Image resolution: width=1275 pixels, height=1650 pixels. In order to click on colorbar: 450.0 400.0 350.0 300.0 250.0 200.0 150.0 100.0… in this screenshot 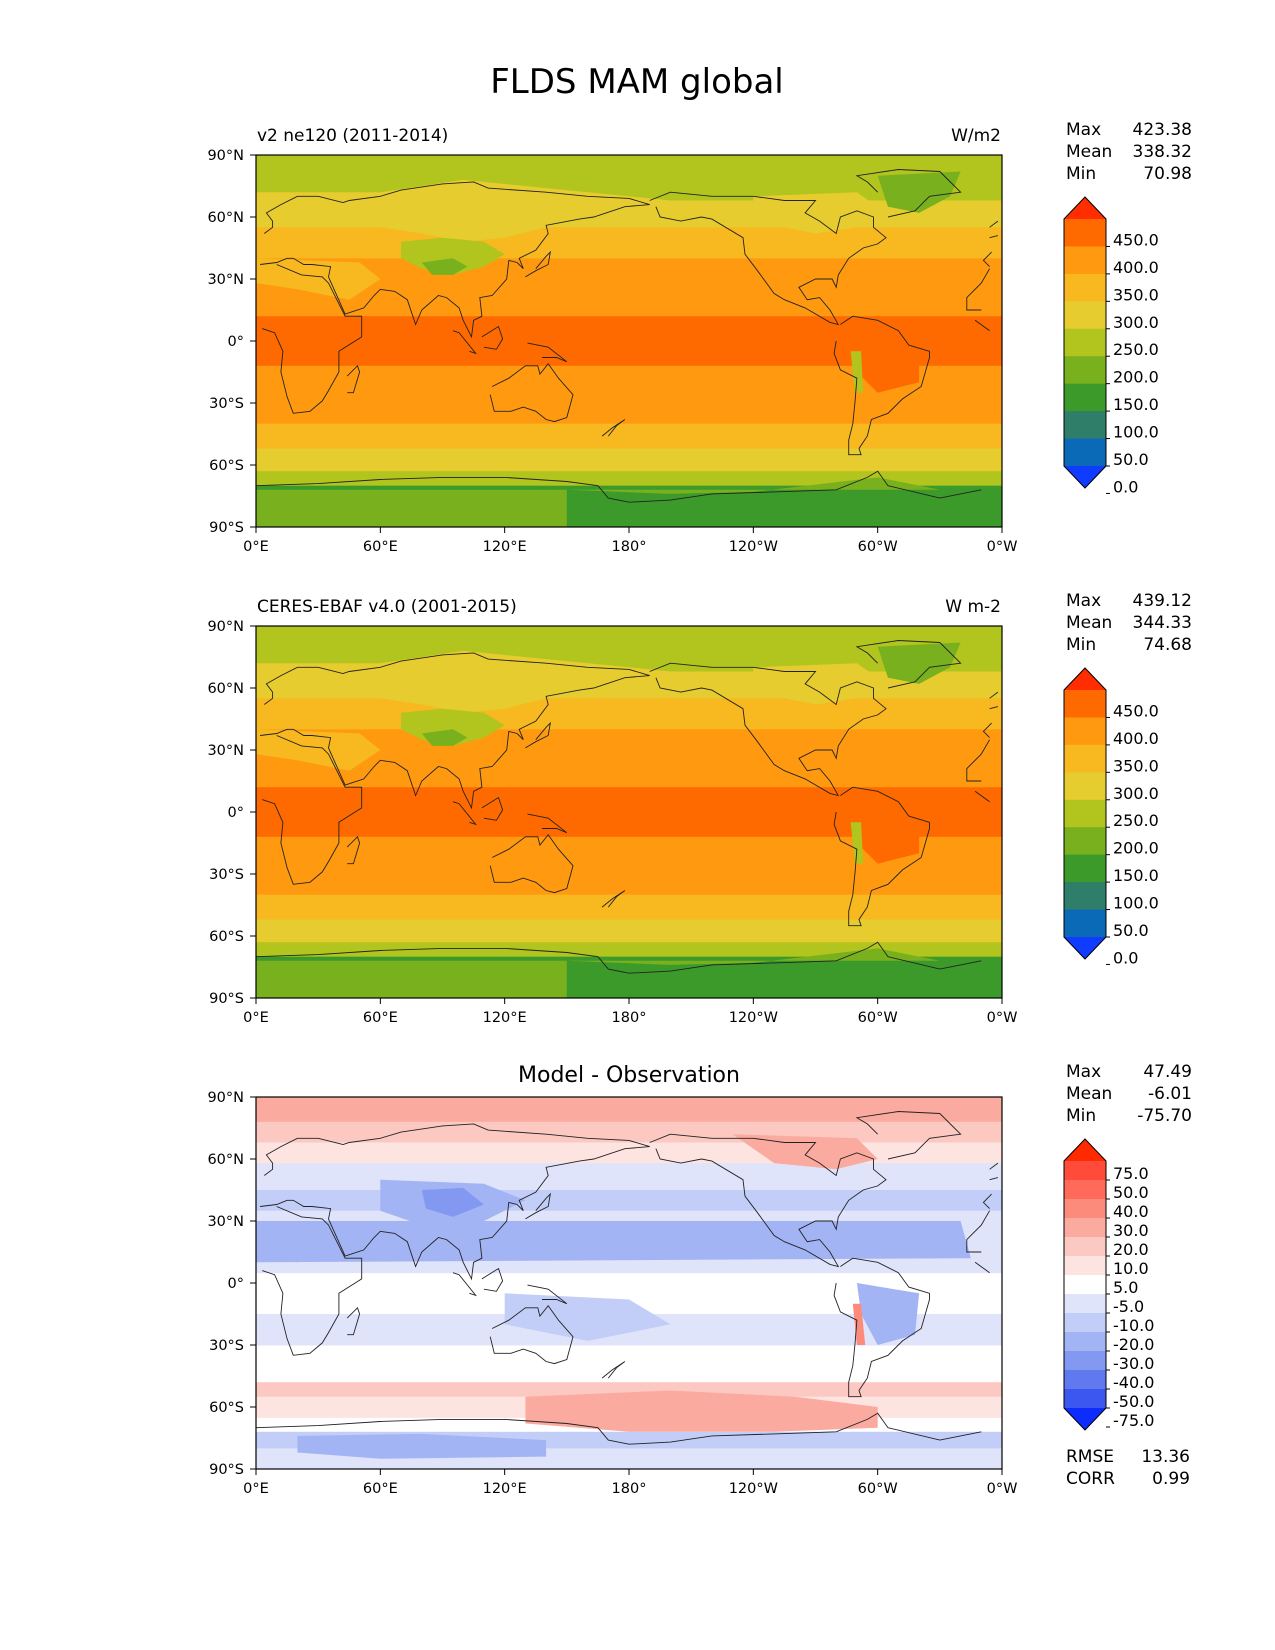, I will do `click(1111, 817)`.